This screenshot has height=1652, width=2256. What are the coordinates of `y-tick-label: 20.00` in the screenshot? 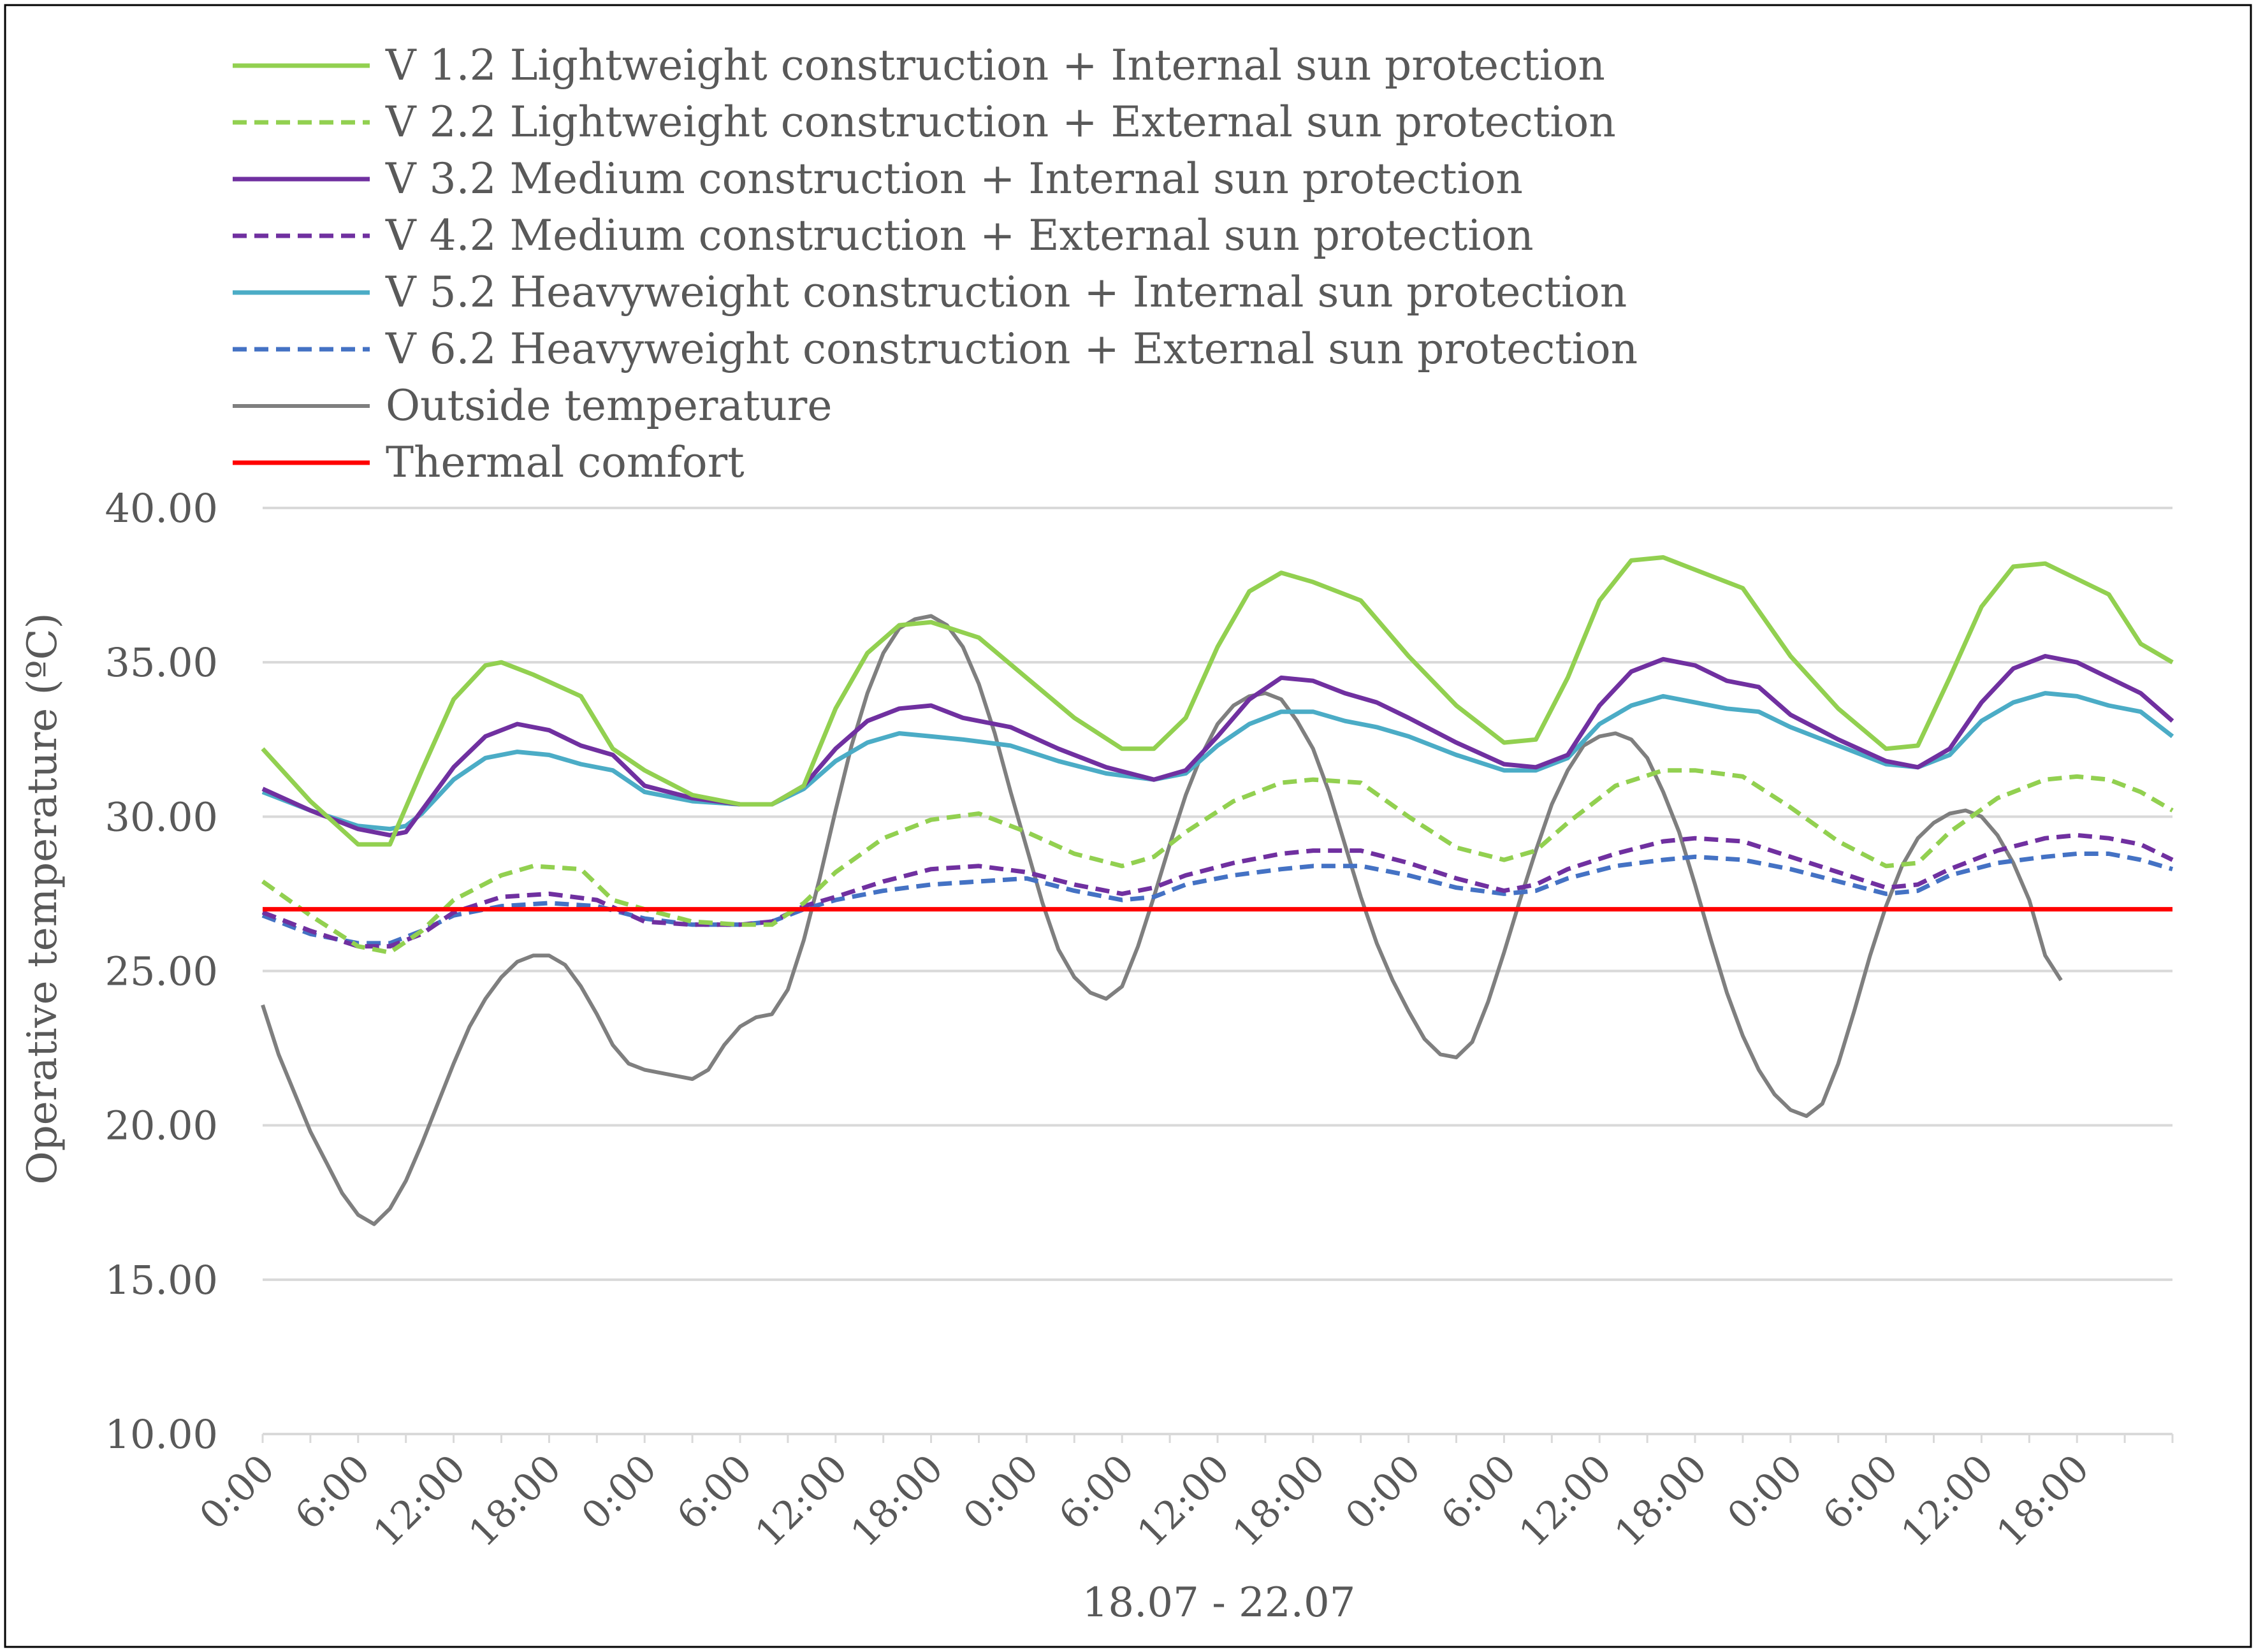 It's located at (162, 1126).